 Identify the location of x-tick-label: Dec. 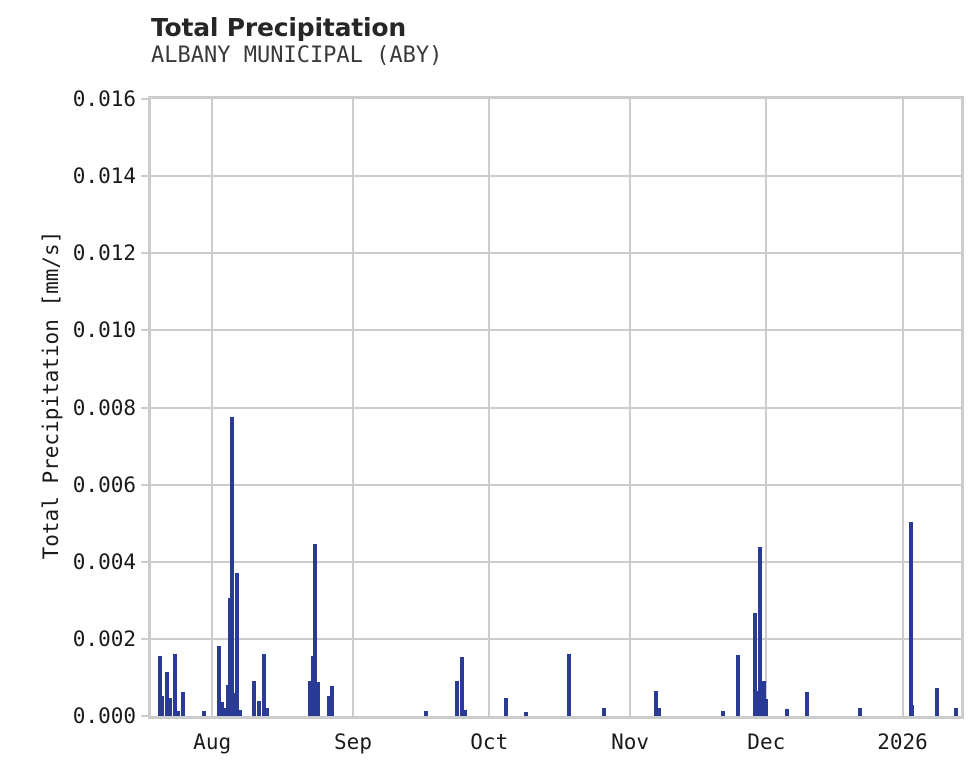
(766, 742).